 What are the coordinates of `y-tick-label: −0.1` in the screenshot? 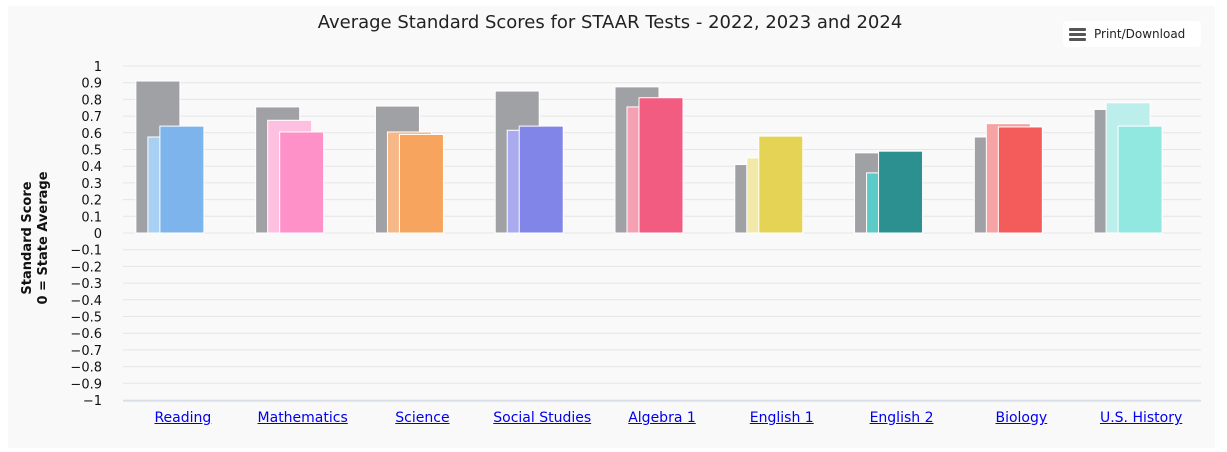 It's located at (86, 251).